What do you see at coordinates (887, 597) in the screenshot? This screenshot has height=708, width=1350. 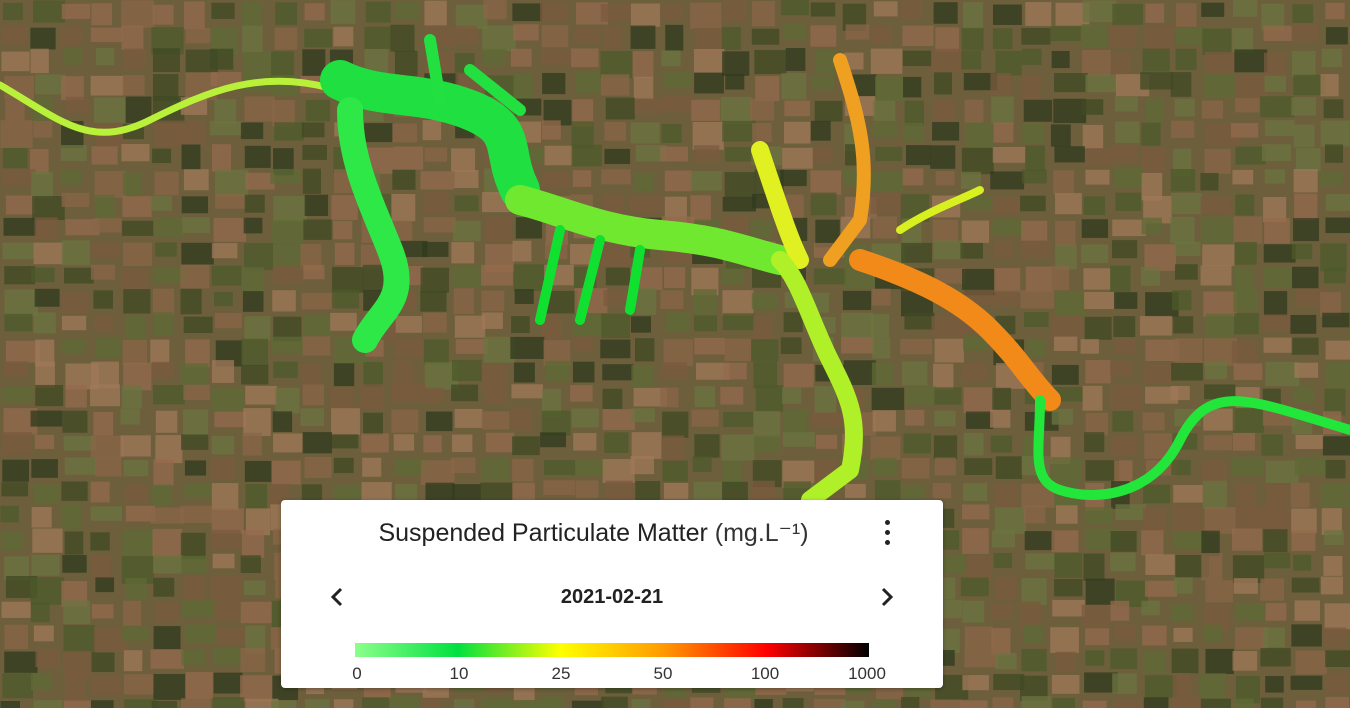 I see `next-date-button` at bounding box center [887, 597].